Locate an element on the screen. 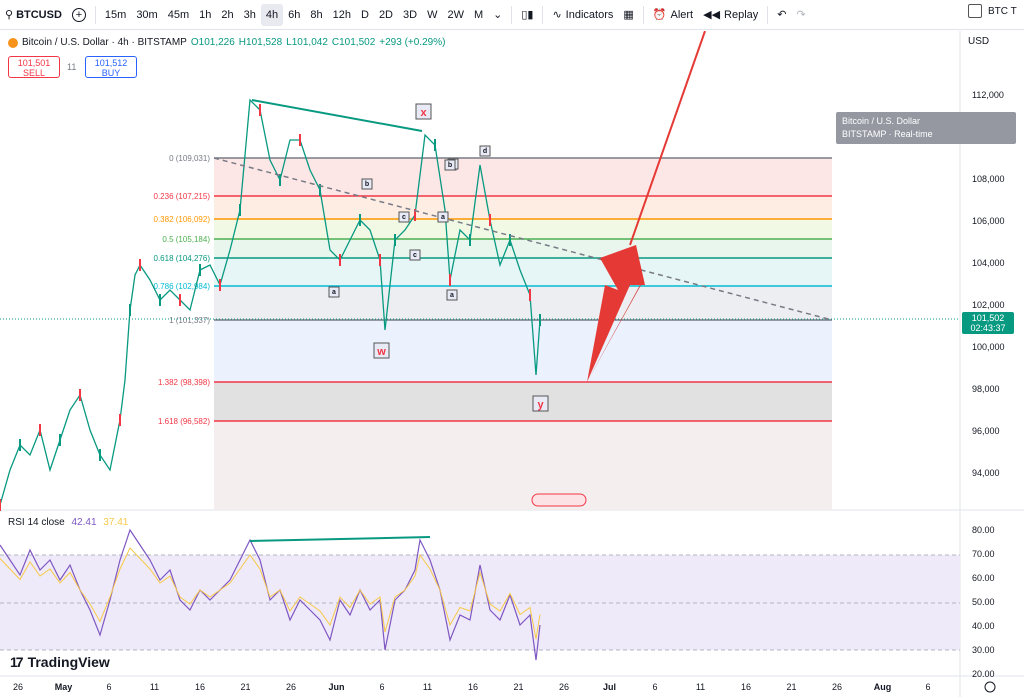 Image resolution: width=1024 pixels, height=697 pixels. interval-12h: 12h is located at coordinates (341, 14).